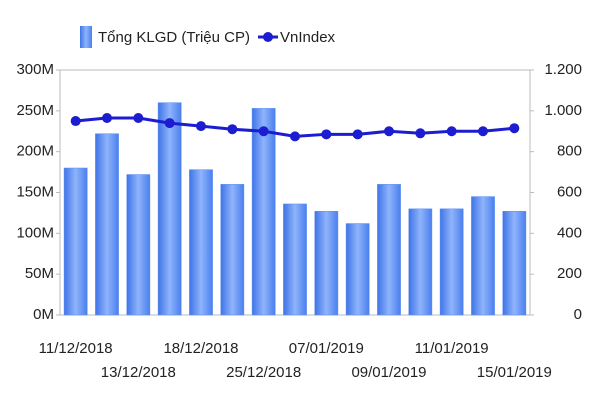 The image size is (600, 405). I want to click on y2-tick-label: 200, so click(569, 273).